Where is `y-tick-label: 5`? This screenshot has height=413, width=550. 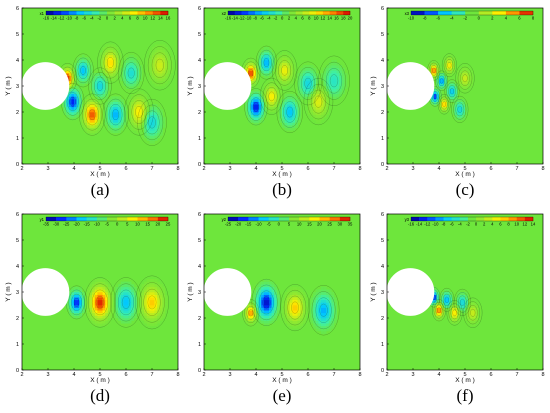 y-tick-label: 5 is located at coordinates (17, 35).